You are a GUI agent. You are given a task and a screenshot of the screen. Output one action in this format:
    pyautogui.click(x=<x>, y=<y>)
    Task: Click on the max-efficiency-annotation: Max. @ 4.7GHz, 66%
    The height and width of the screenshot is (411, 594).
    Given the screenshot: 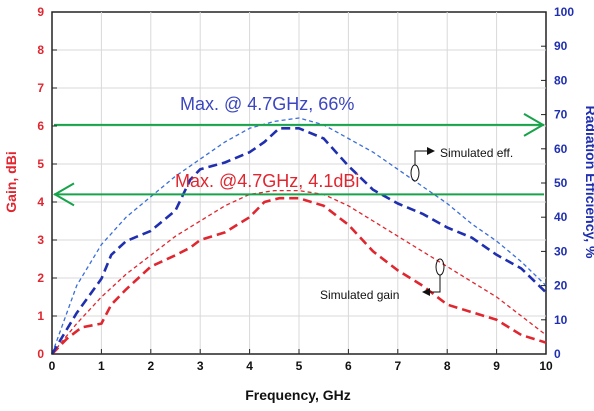 What is the action you would take?
    pyautogui.click(x=267, y=104)
    